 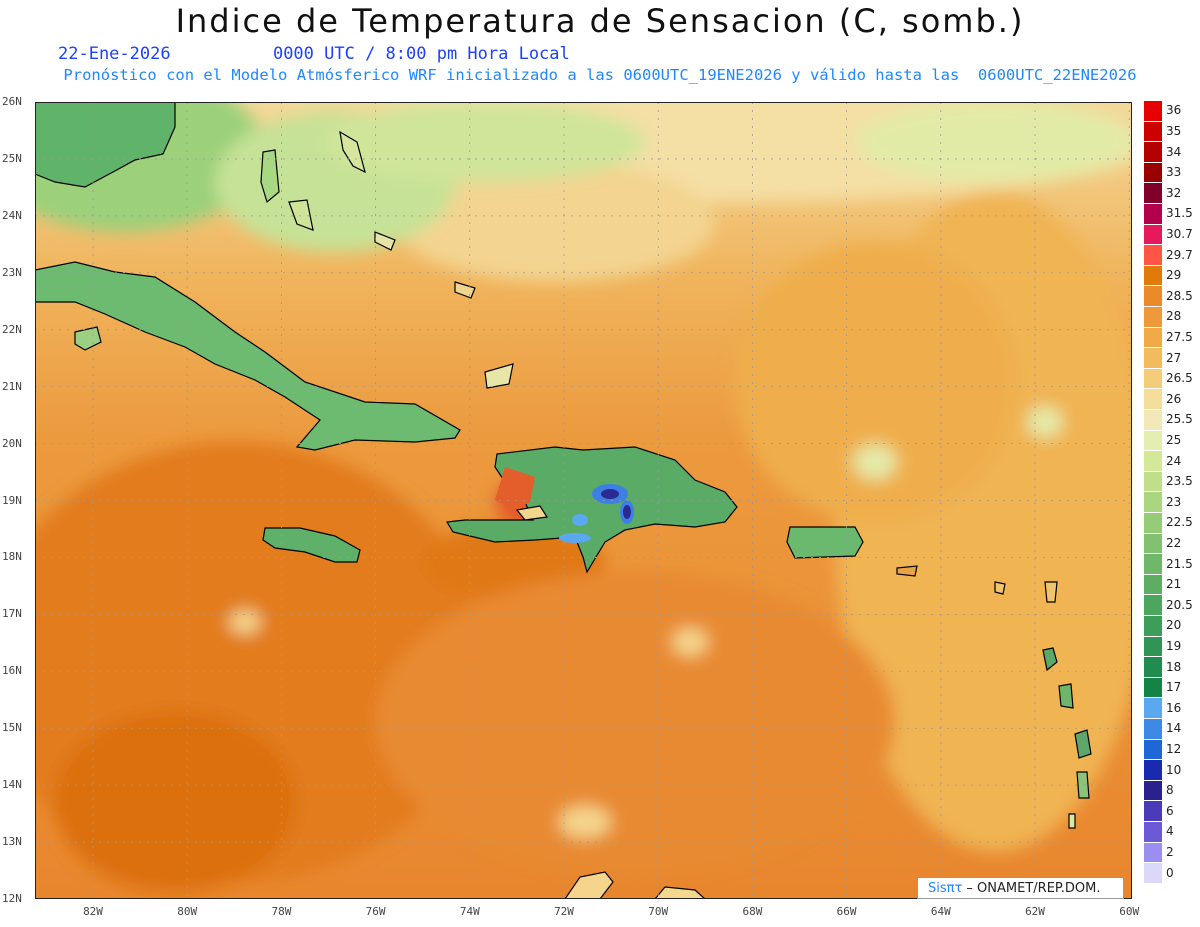 What do you see at coordinates (1179, 336) in the screenshot?
I see `legend-label: 27.5` at bounding box center [1179, 336].